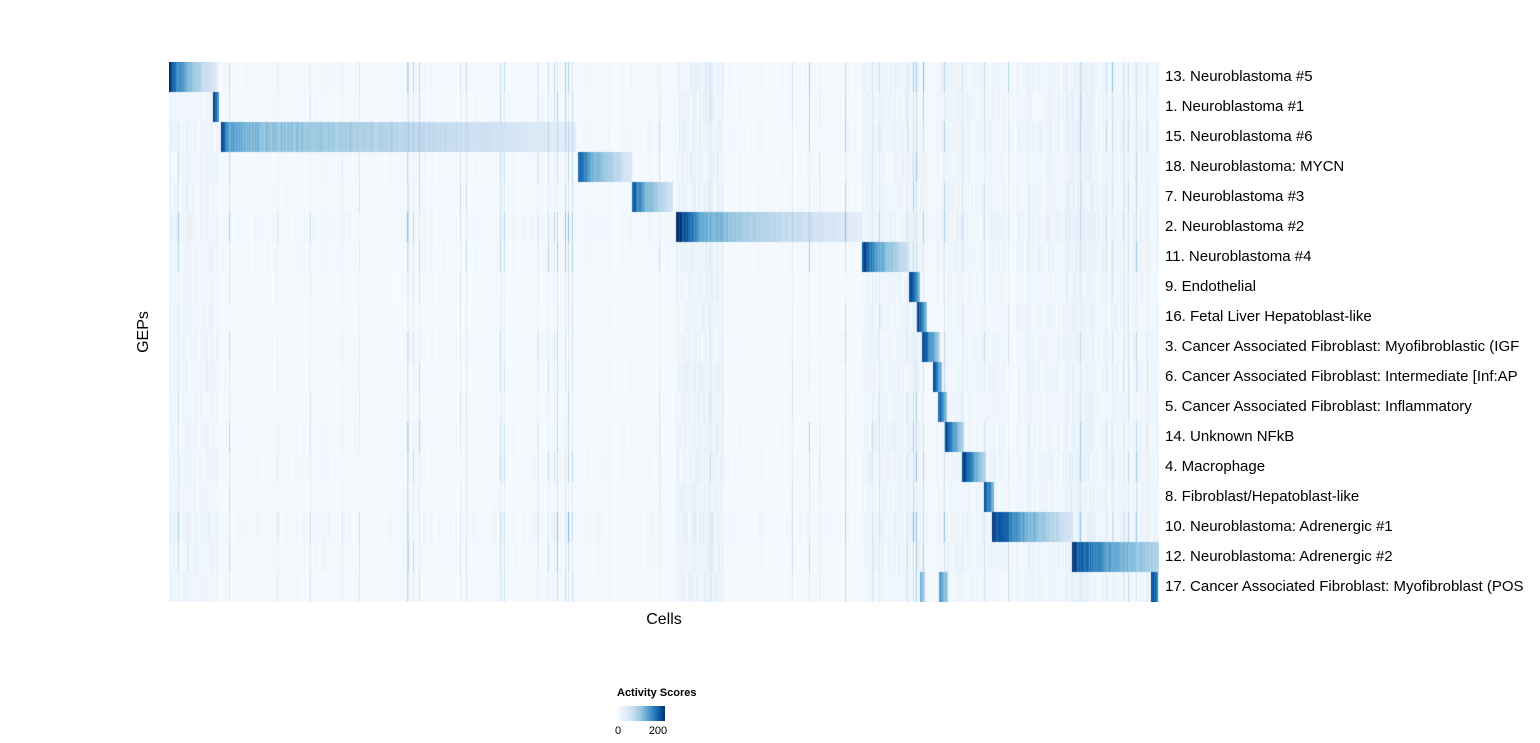  What do you see at coordinates (1239, 136) in the screenshot?
I see `row-label: 15. Neuroblastoma #6` at bounding box center [1239, 136].